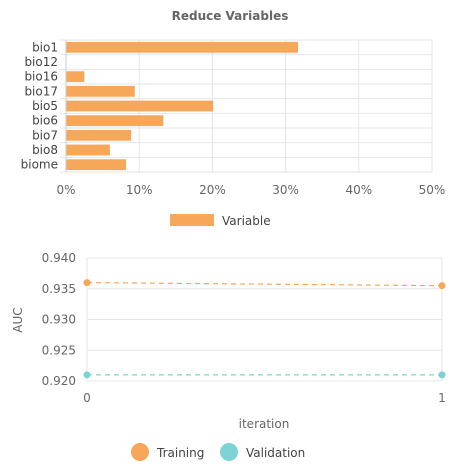 The image size is (461, 476). I want to click on x-axis-title: iteration, so click(264, 424).